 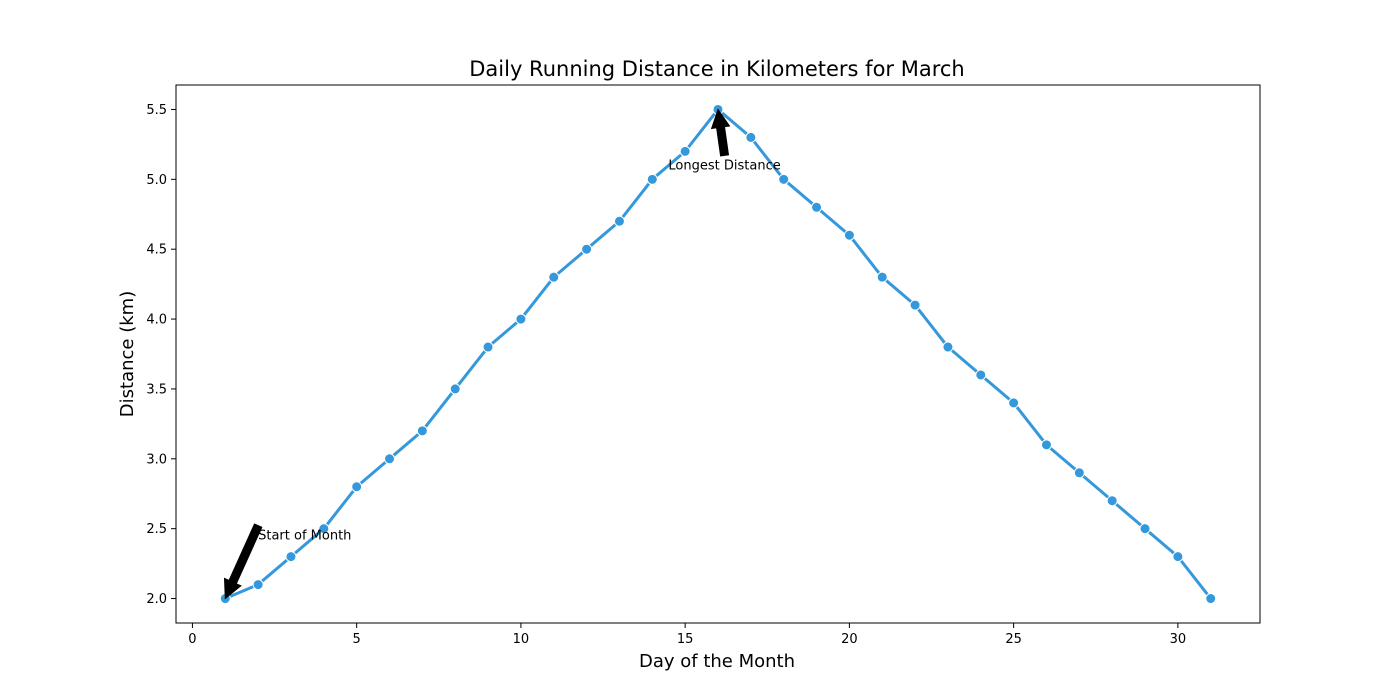 I want to click on x-tick-label: 5, so click(x=357, y=639).